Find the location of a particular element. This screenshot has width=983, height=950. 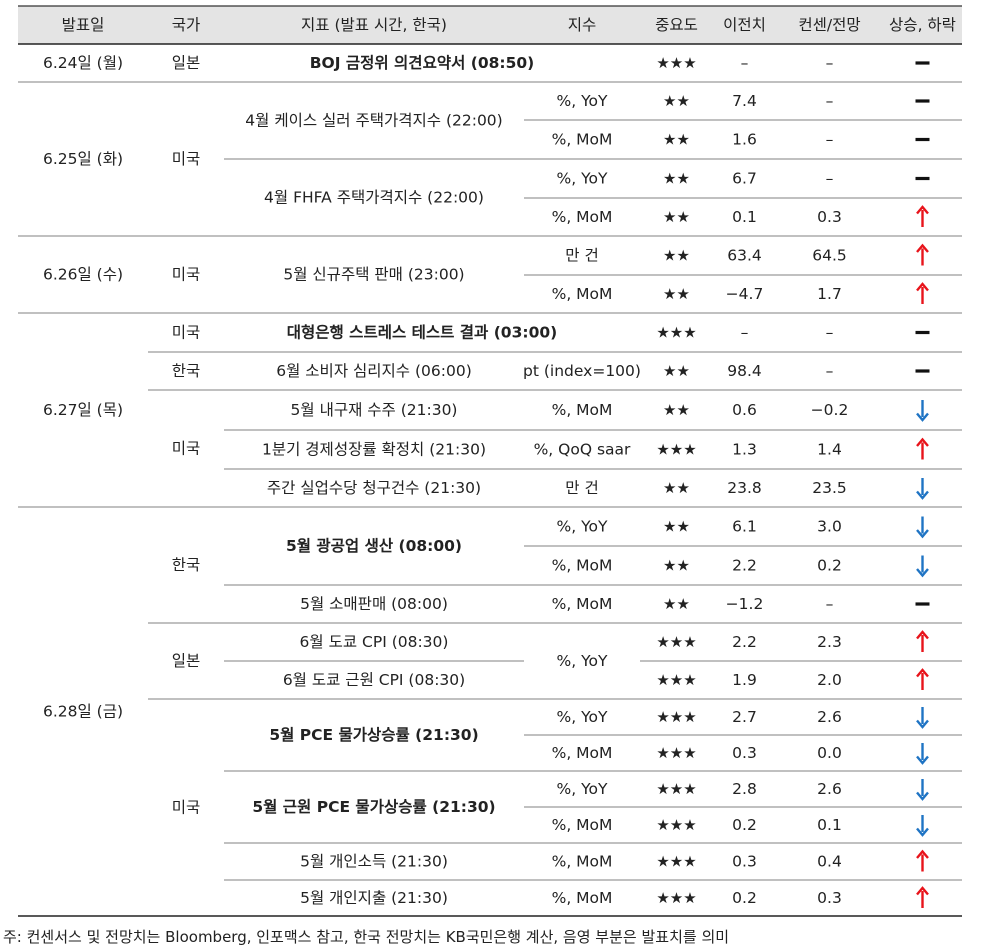

previous-value: 98.4 is located at coordinates (744, 371).